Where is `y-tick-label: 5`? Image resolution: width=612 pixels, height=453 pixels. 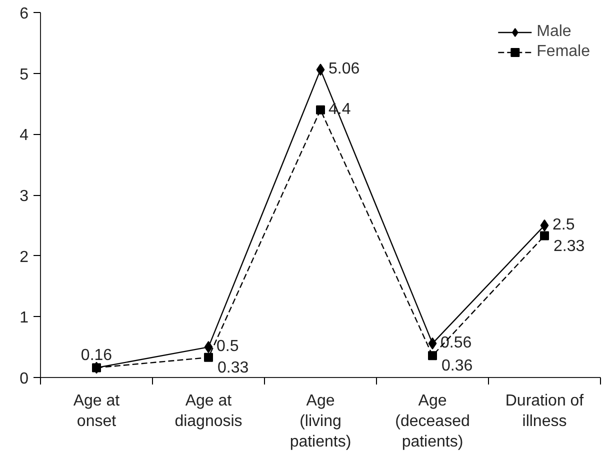 y-tick-label: 5 is located at coordinates (24, 75).